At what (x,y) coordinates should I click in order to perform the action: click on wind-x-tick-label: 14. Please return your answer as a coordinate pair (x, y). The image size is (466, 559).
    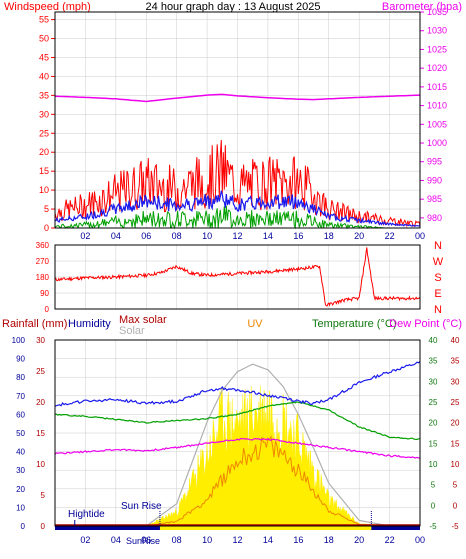
    Looking at the image, I should click on (268, 236).